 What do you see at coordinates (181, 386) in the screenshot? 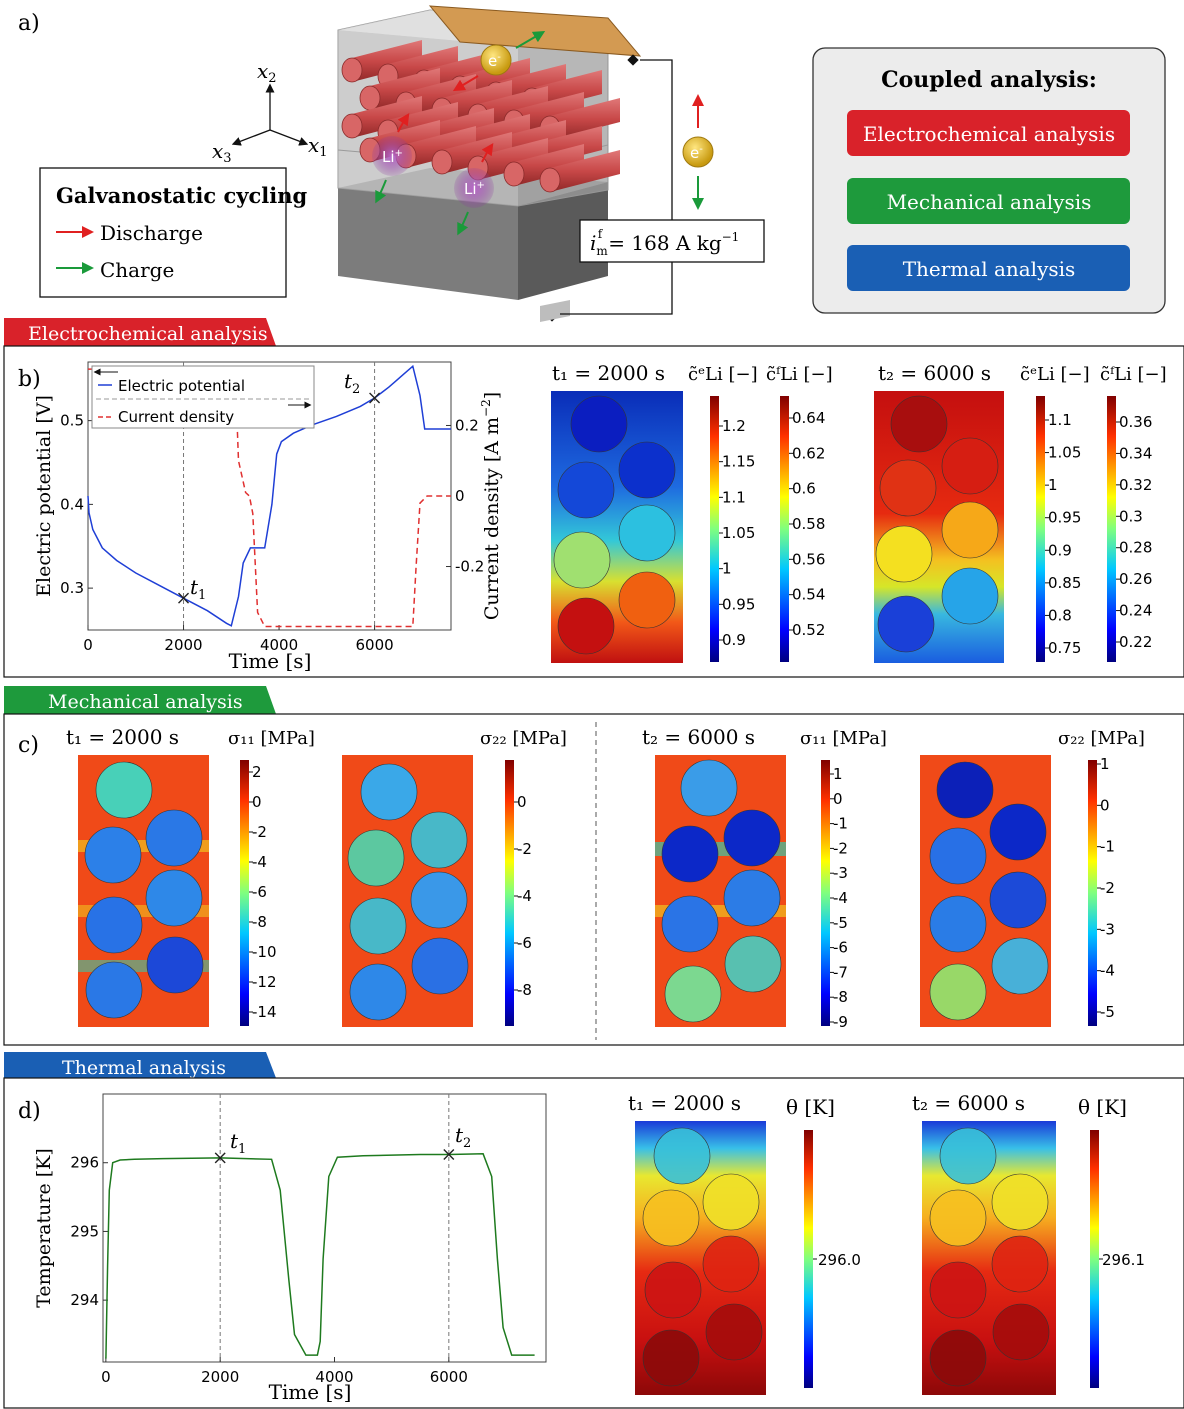
I see `legend-electric-potential: Electric potential` at bounding box center [181, 386].